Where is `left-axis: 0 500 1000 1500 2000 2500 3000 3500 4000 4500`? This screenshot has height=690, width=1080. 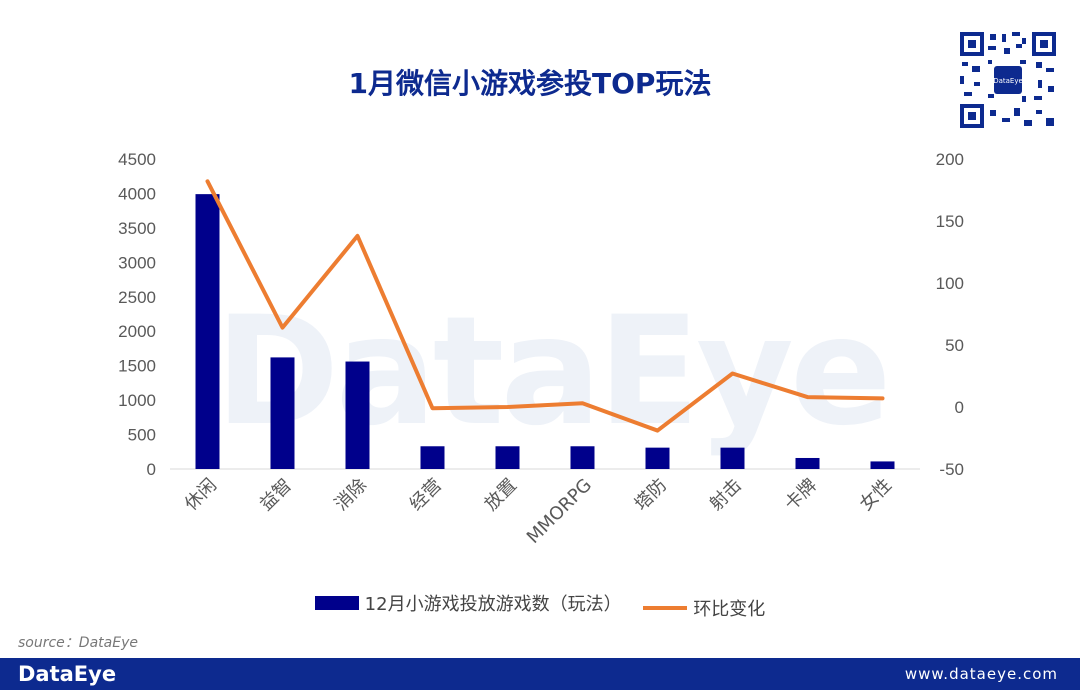 left-axis: 0 500 1000 1500 2000 2500 3000 3500 4000 4500 is located at coordinates (137, 314).